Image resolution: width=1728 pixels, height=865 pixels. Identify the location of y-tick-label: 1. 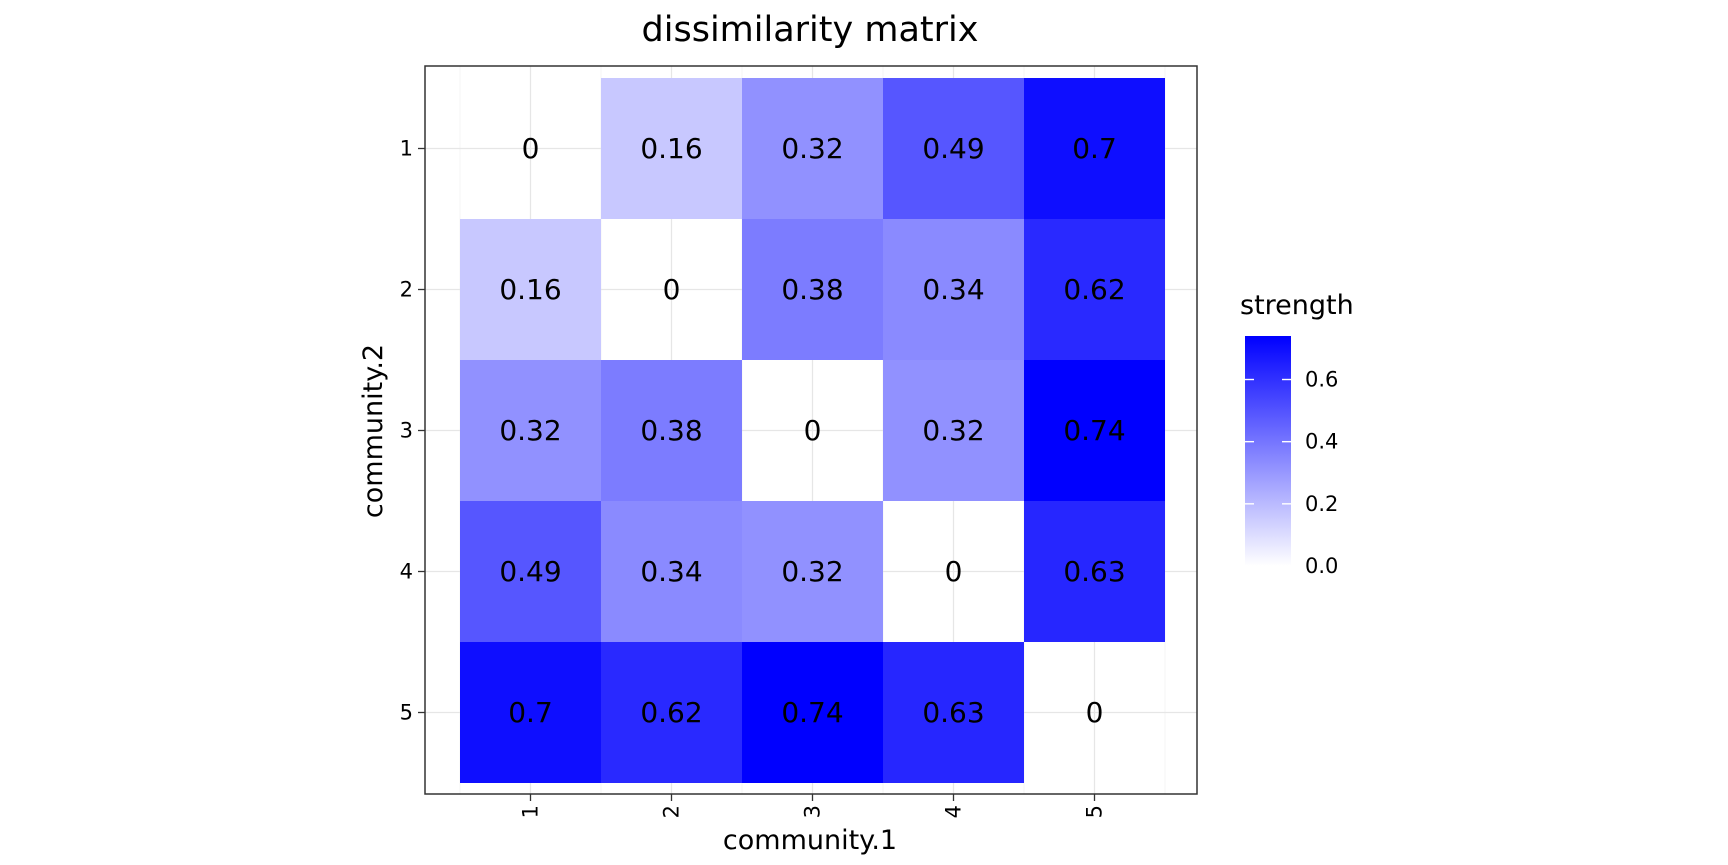
(406, 149).